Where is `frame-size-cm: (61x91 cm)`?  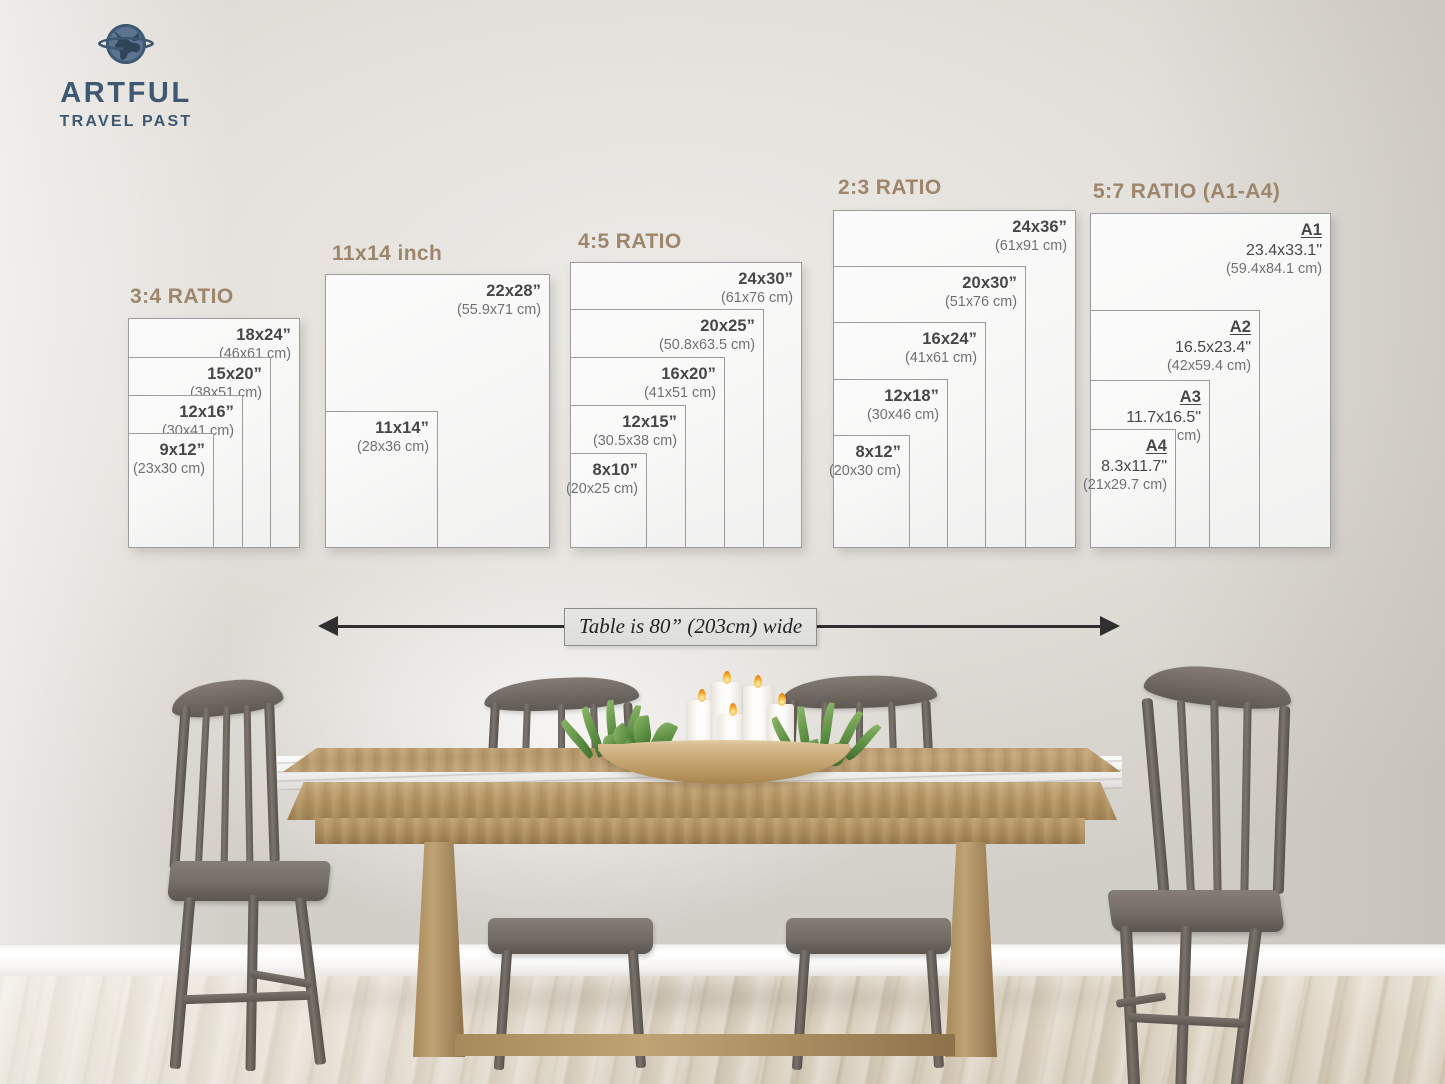 frame-size-cm: (61x91 cm) is located at coordinates (1031, 246).